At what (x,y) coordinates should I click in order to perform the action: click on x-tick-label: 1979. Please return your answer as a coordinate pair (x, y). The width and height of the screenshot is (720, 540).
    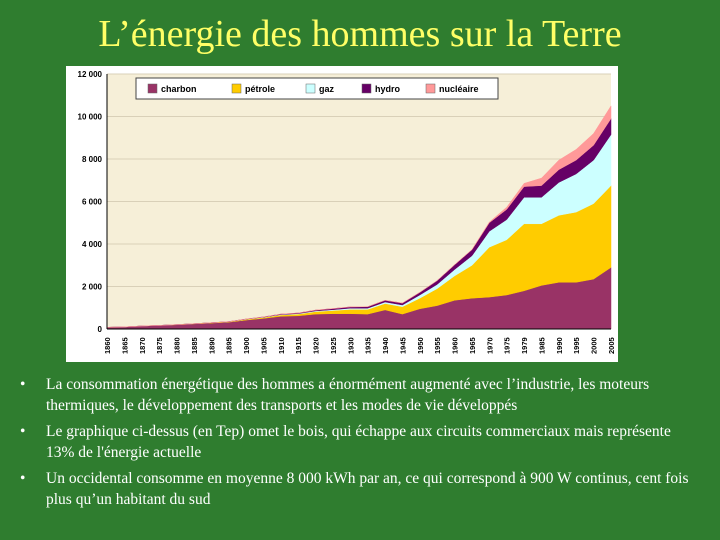
    Looking at the image, I should click on (524, 345).